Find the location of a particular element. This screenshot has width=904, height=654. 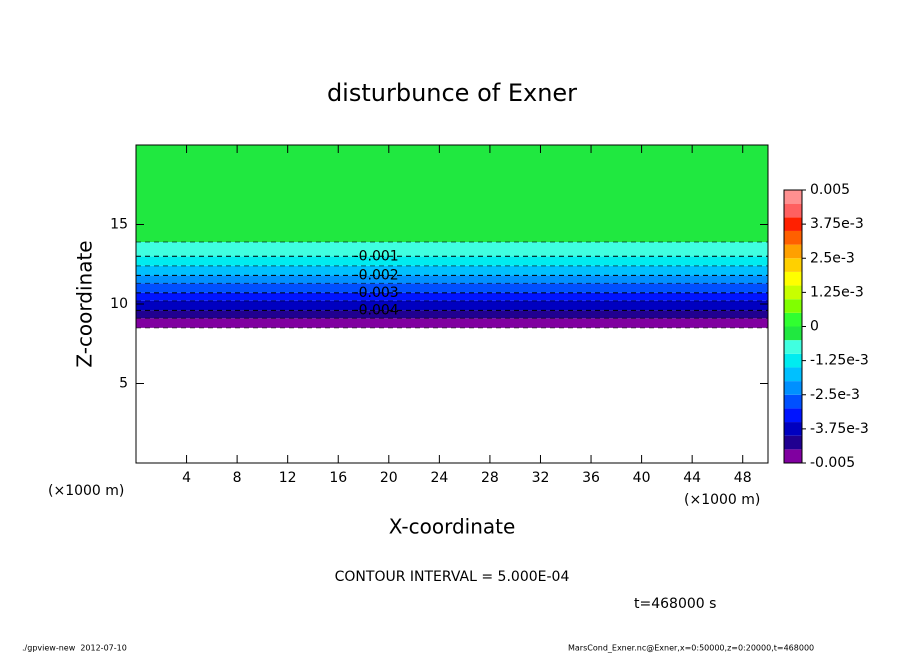

x-unit-left: (×1000 m) is located at coordinates (86, 491).